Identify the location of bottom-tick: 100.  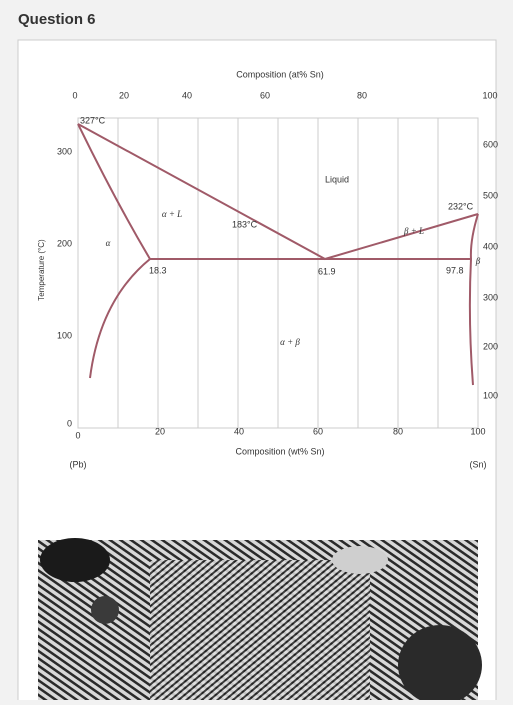
(477, 431).